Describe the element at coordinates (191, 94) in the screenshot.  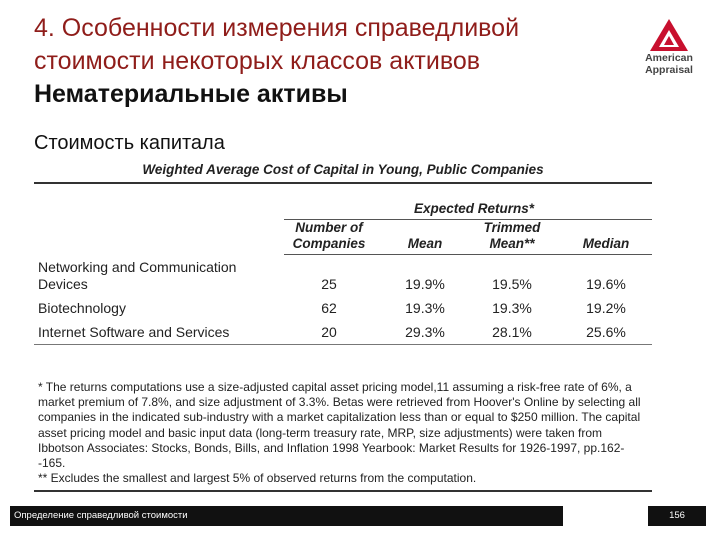
I see `title-line-3: Нематериальные активы` at that location.